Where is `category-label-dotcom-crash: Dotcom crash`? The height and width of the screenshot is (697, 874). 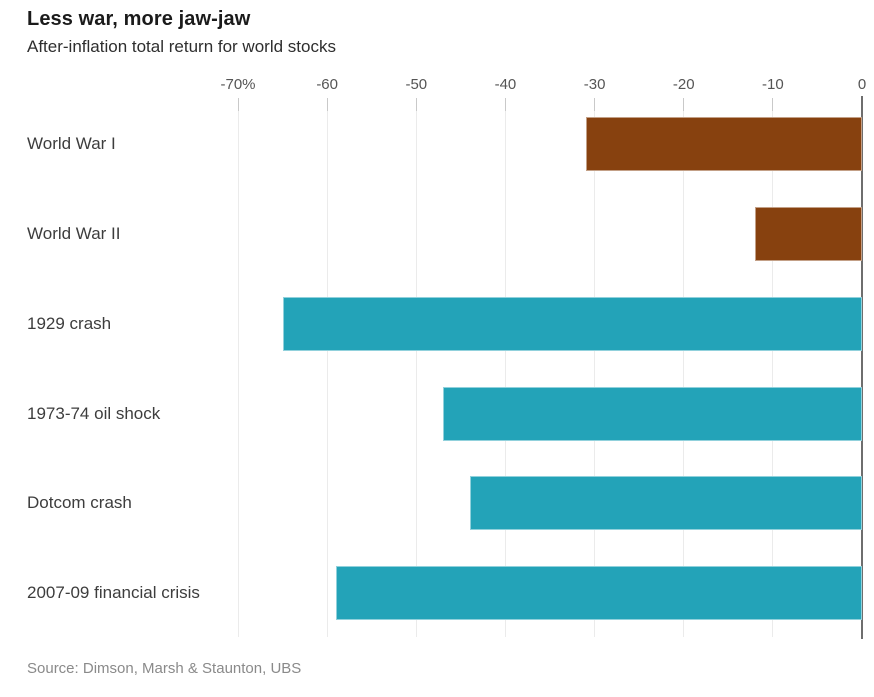
category-label-dotcom-crash: Dotcom crash is located at coordinates (79, 503).